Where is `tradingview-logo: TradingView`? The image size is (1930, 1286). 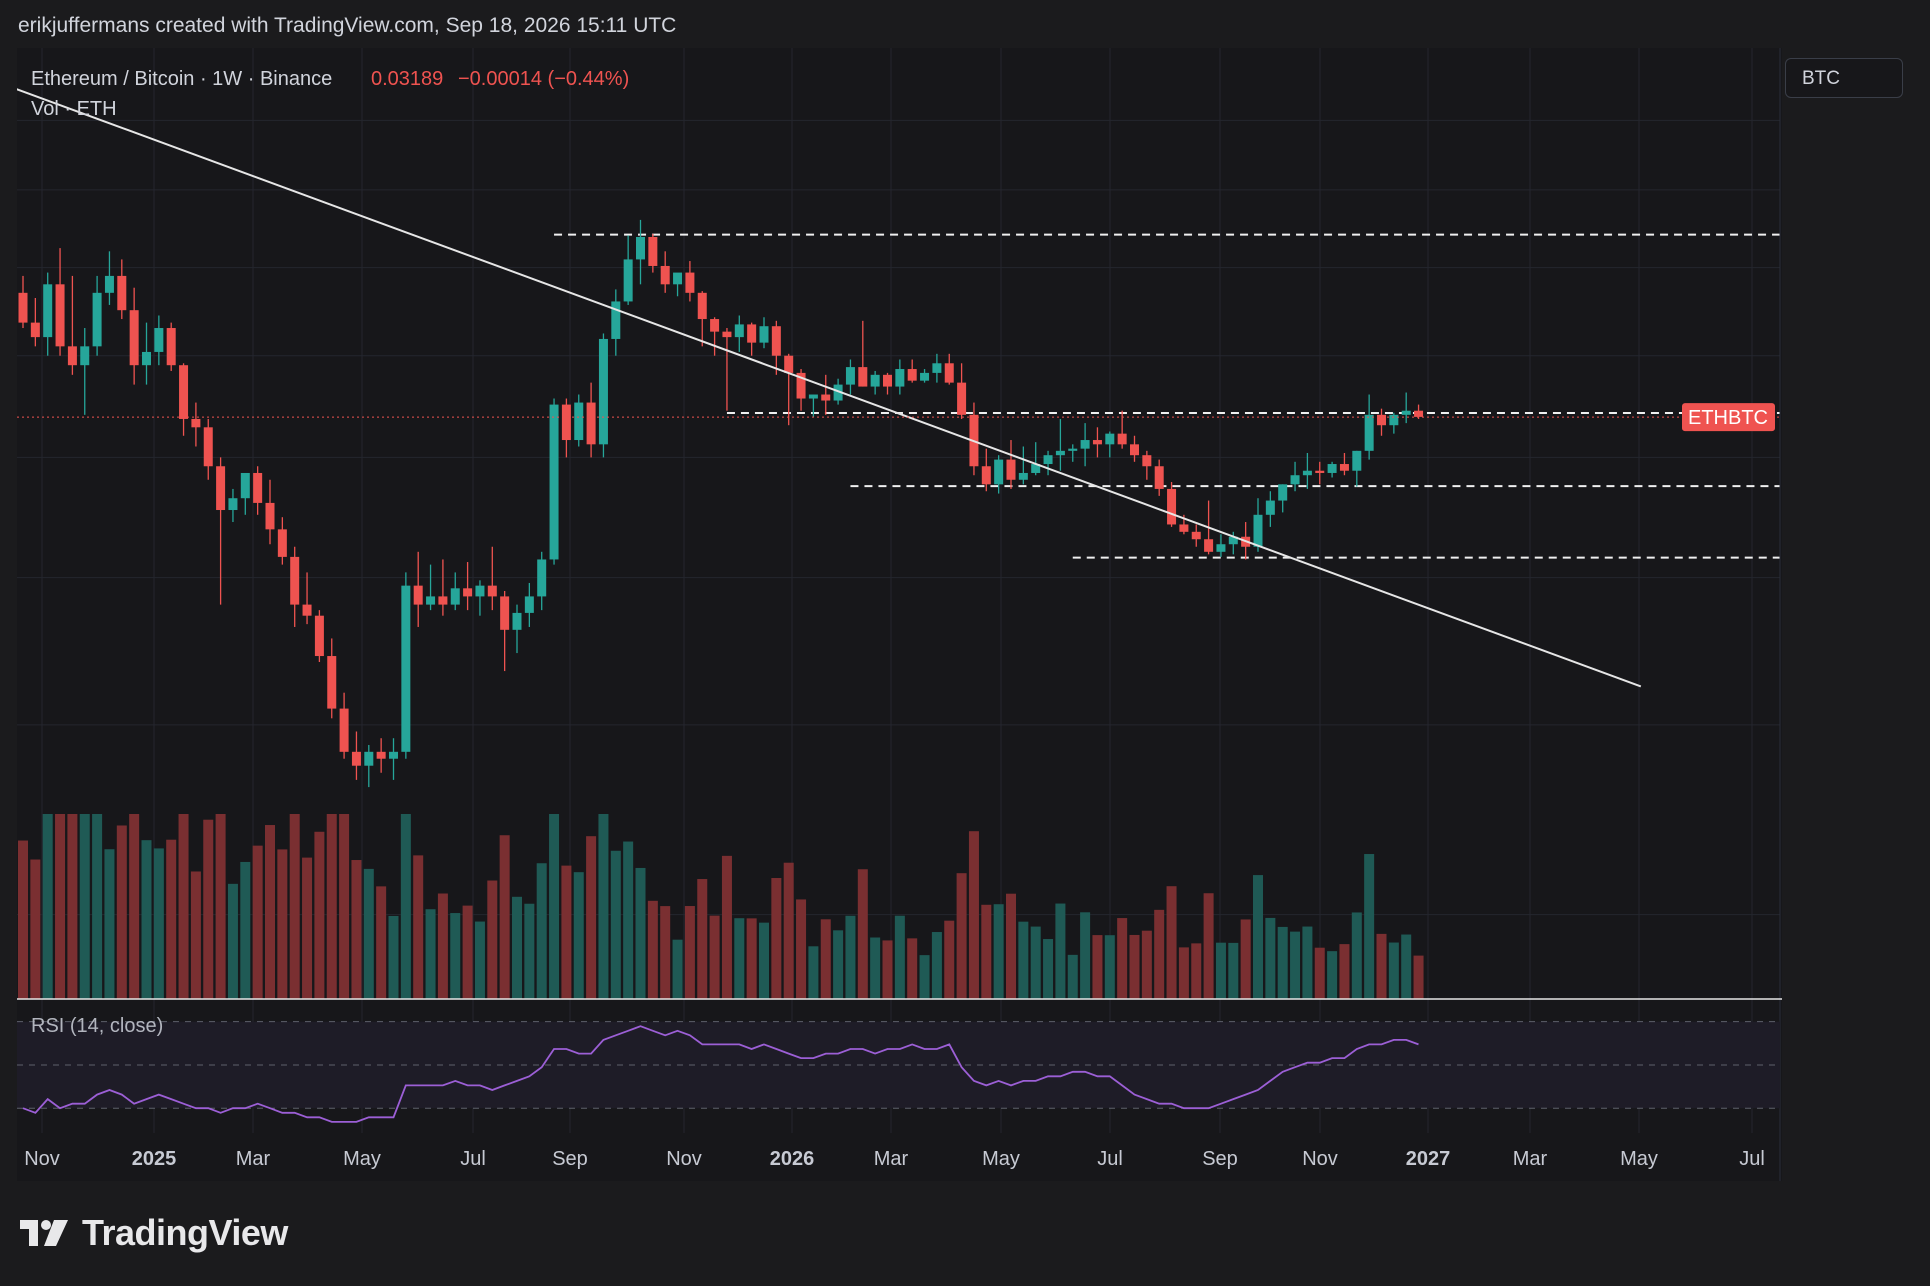 tradingview-logo: TradingView is located at coordinates (154, 1233).